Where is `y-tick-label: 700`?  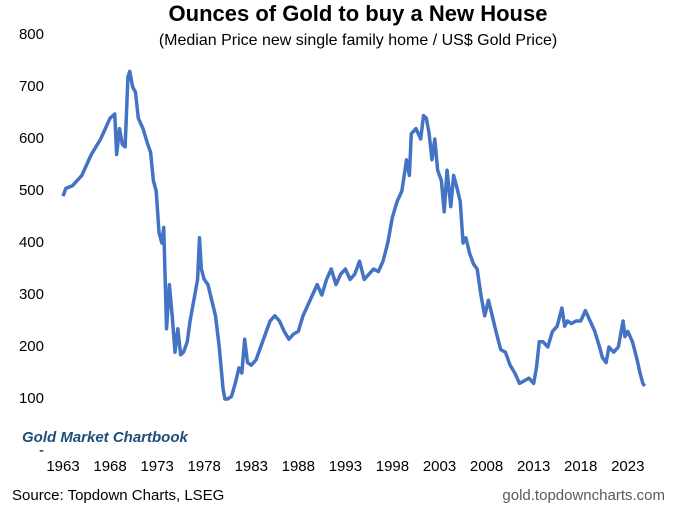 y-tick-label: 700 is located at coordinates (31, 86).